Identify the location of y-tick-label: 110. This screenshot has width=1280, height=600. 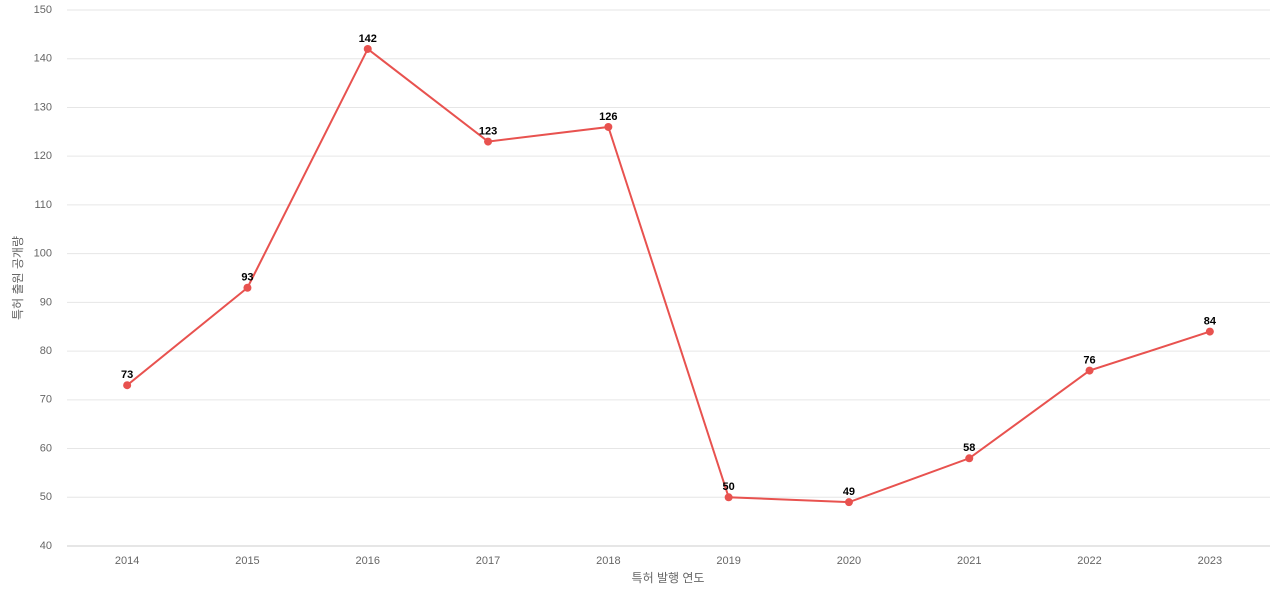
(43, 205).